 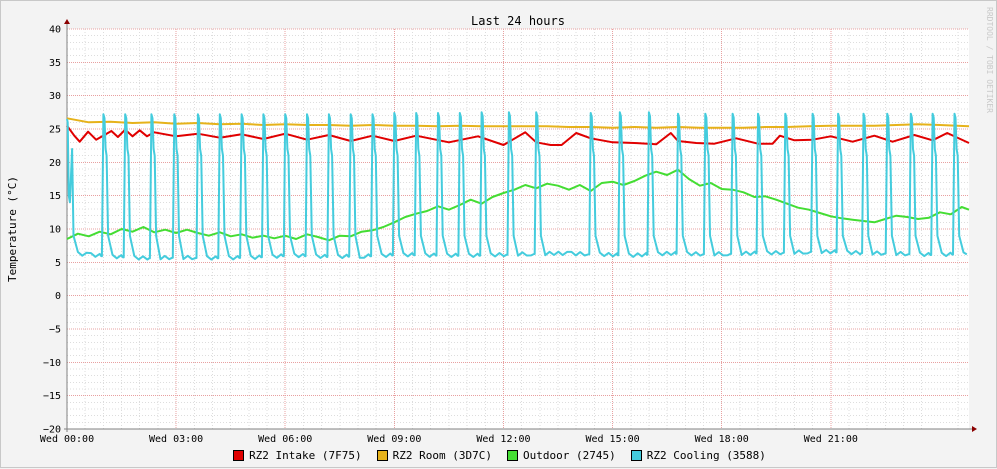 What do you see at coordinates (12, 229) in the screenshot?
I see `y-axis-label: Temperature (°C)` at bounding box center [12, 229].